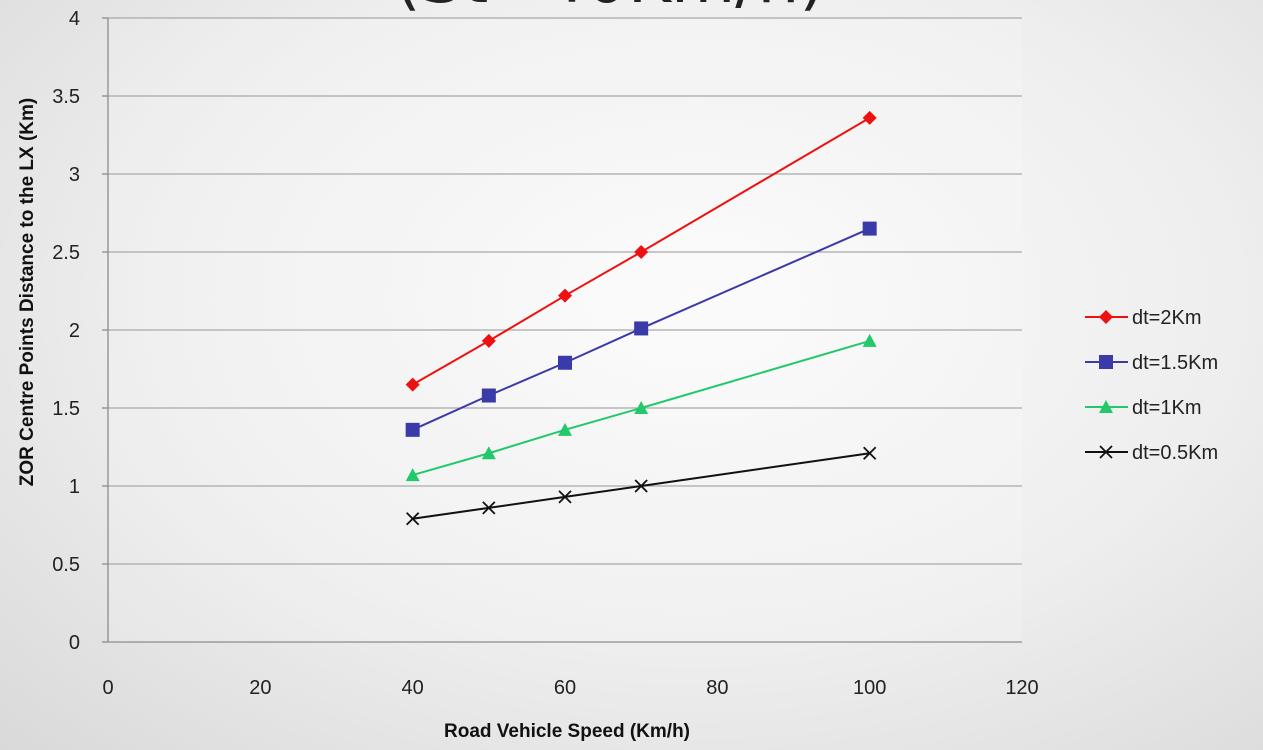  I want to click on y-tick-label: 3, so click(74, 175).